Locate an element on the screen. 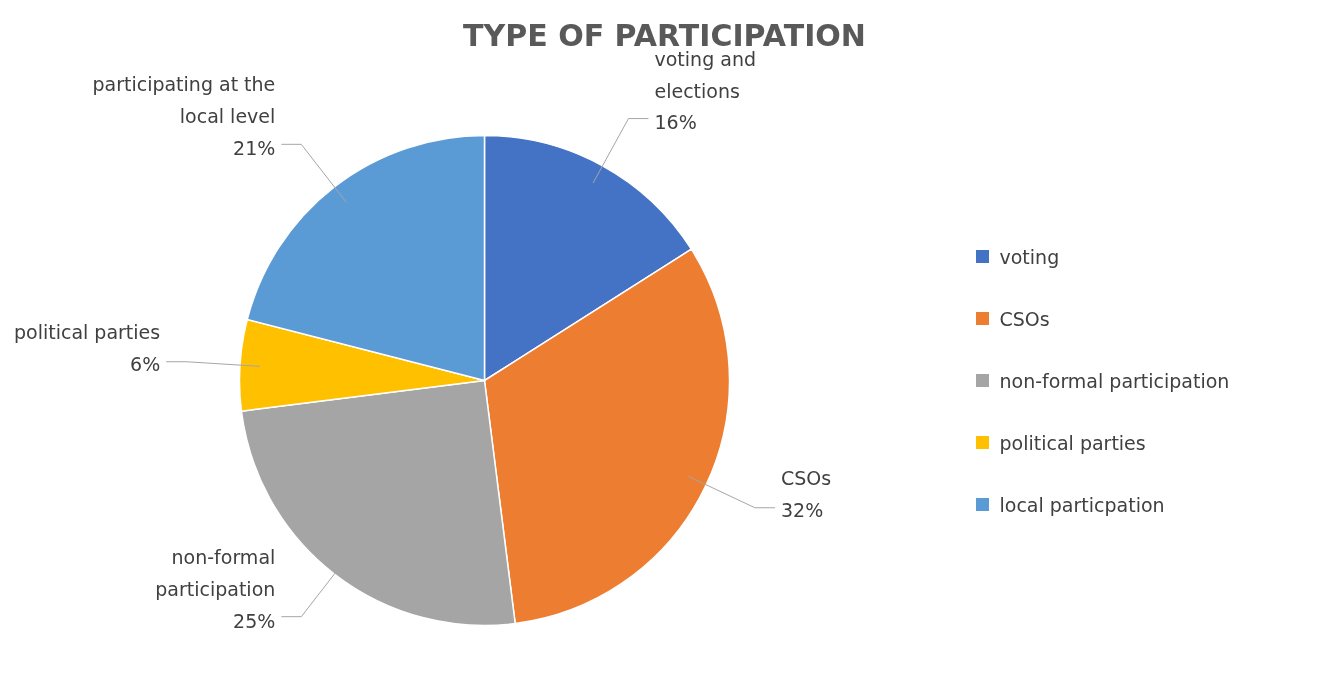  data-label: CSOs 32% is located at coordinates (806, 493).